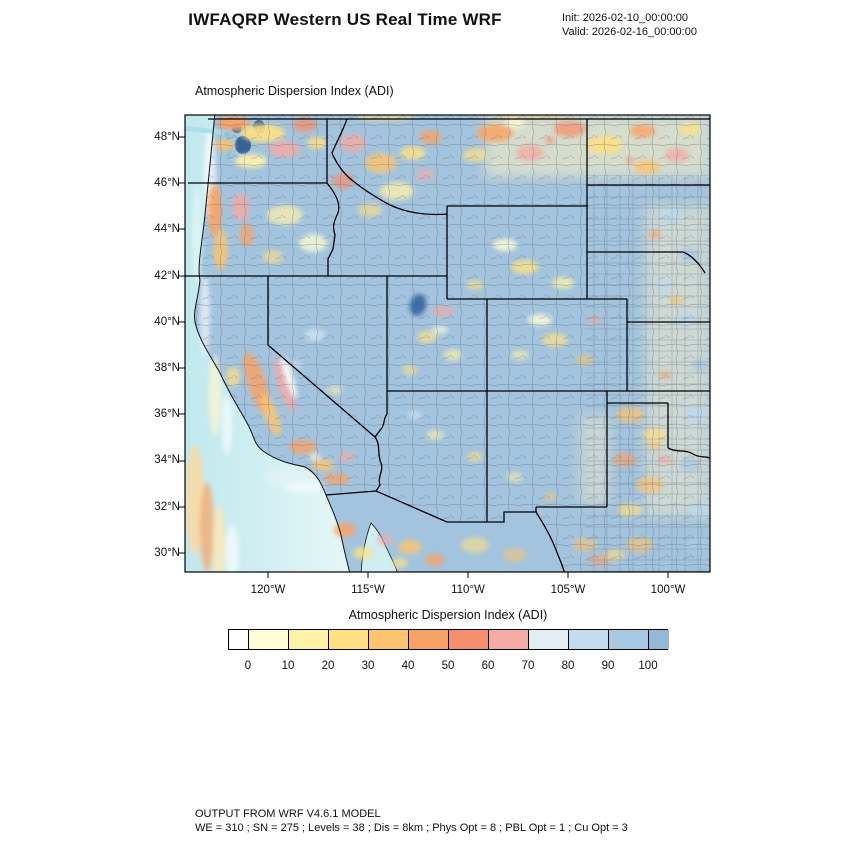 The width and height of the screenshot is (850, 850). I want to click on colorbar-tick-label: 40, so click(408, 666).